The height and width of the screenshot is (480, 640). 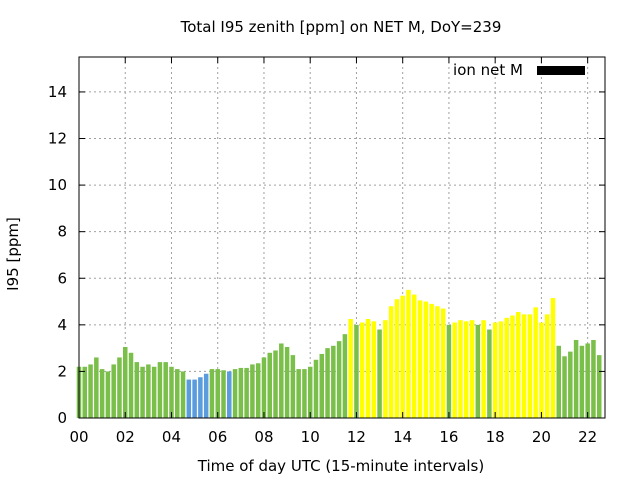 What do you see at coordinates (62, 325) in the screenshot?
I see `y-tick-label: 4` at bounding box center [62, 325].